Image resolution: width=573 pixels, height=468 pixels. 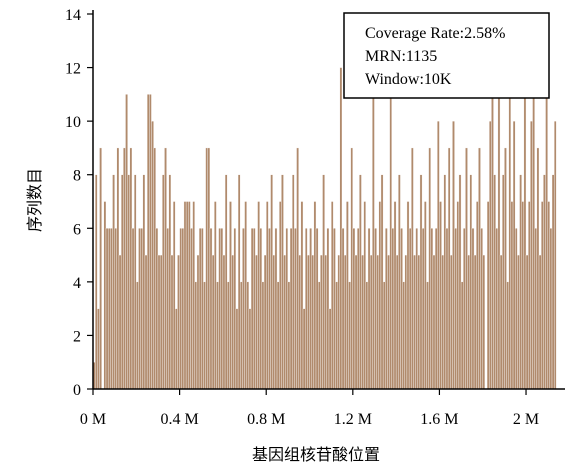 What do you see at coordinates (435, 33) in the screenshot?
I see `legend-coverage-rate: Coverage Rate:2.58%` at bounding box center [435, 33].